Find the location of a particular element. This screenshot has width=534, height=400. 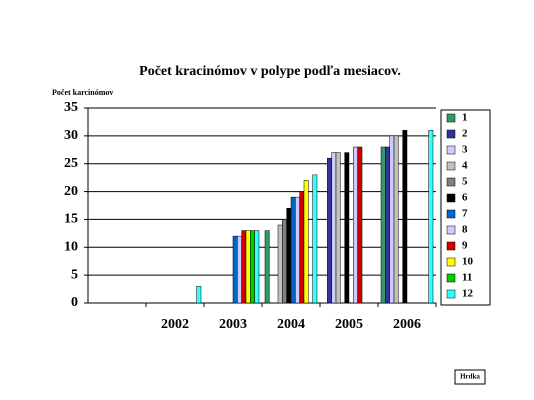

legend-label: 7 is located at coordinates (465, 214).